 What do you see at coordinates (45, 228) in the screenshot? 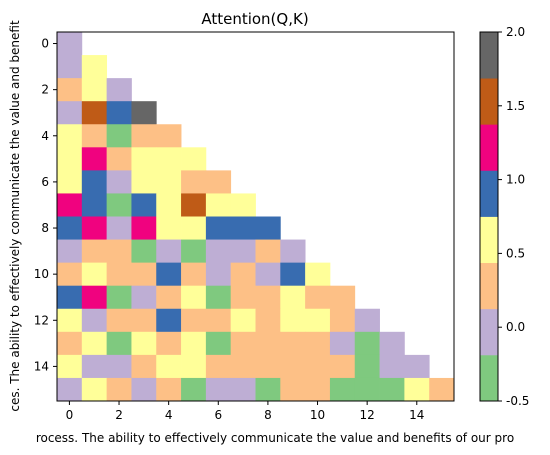
I see `y-tick-label: 8` at bounding box center [45, 228].